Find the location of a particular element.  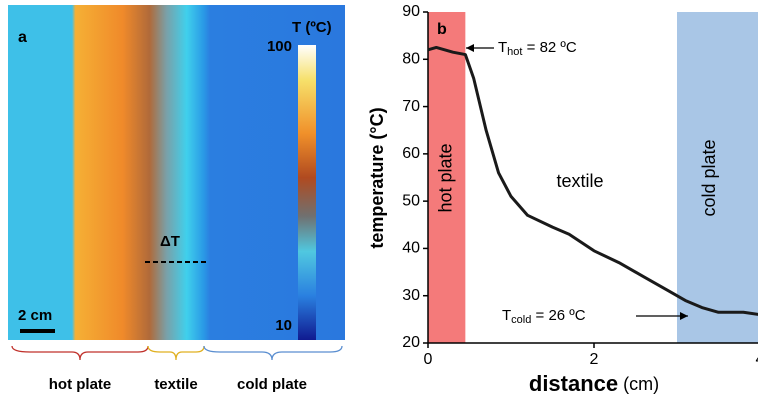

colorbar-title: T (ºC) is located at coordinates (312, 27).